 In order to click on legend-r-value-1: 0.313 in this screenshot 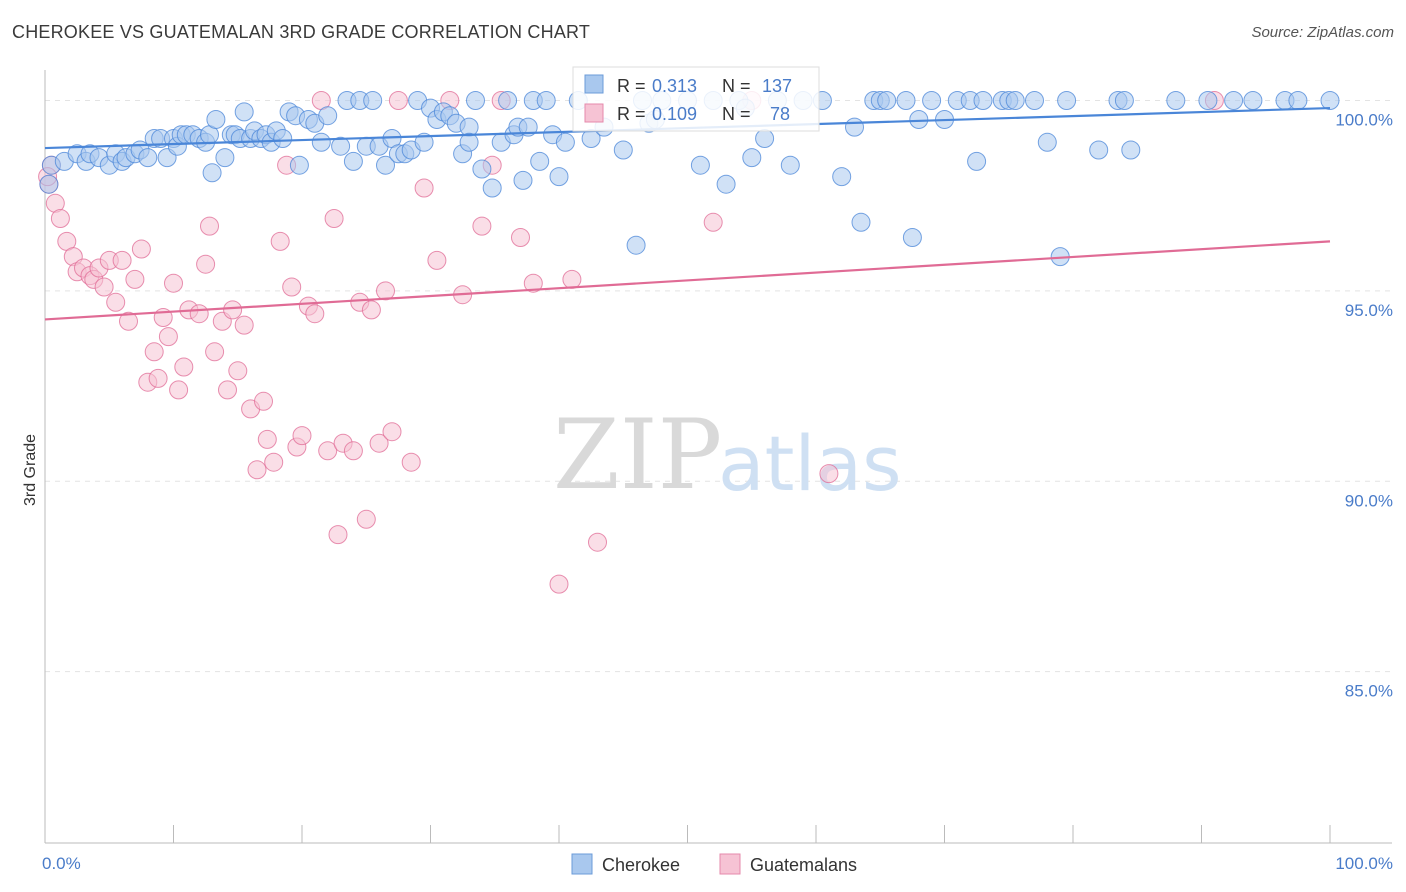, I will do `click(674, 86)`.